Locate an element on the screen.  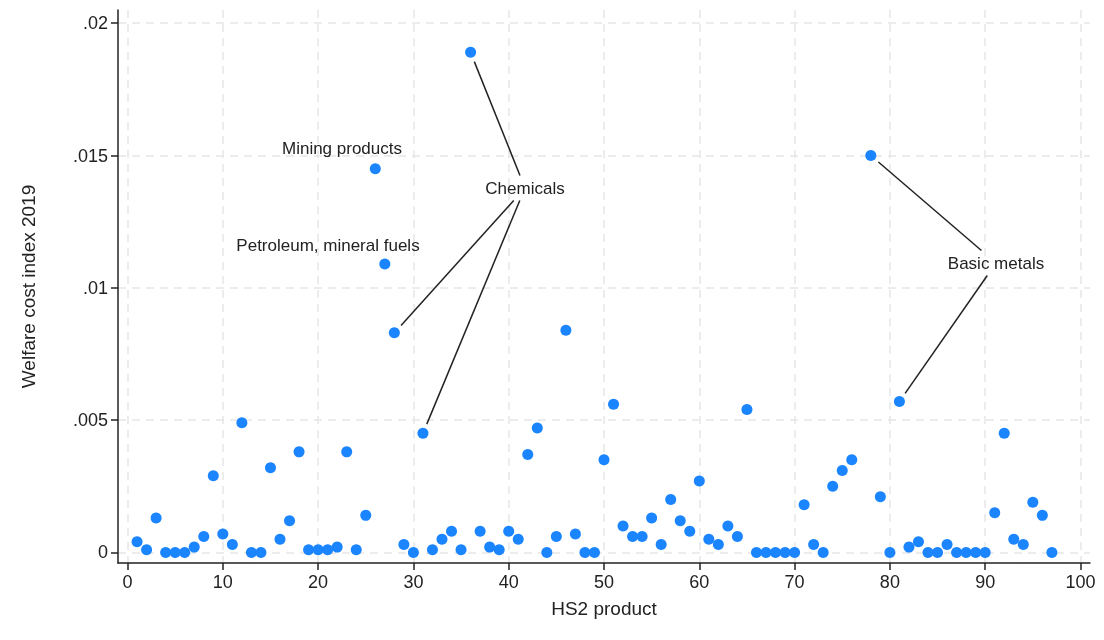
annotation: Petroleum, mineral fuels is located at coordinates (328, 245).